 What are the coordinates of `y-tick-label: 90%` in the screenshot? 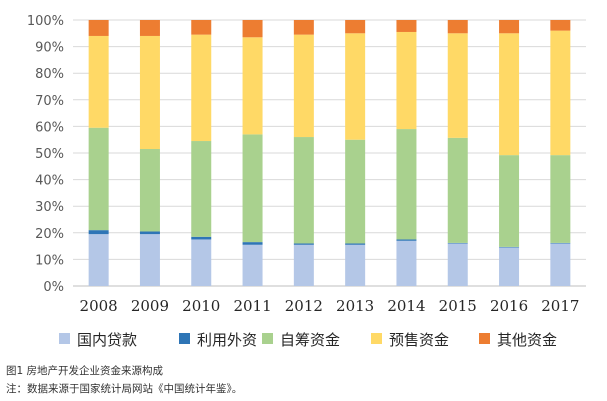 It's located at (49, 48).